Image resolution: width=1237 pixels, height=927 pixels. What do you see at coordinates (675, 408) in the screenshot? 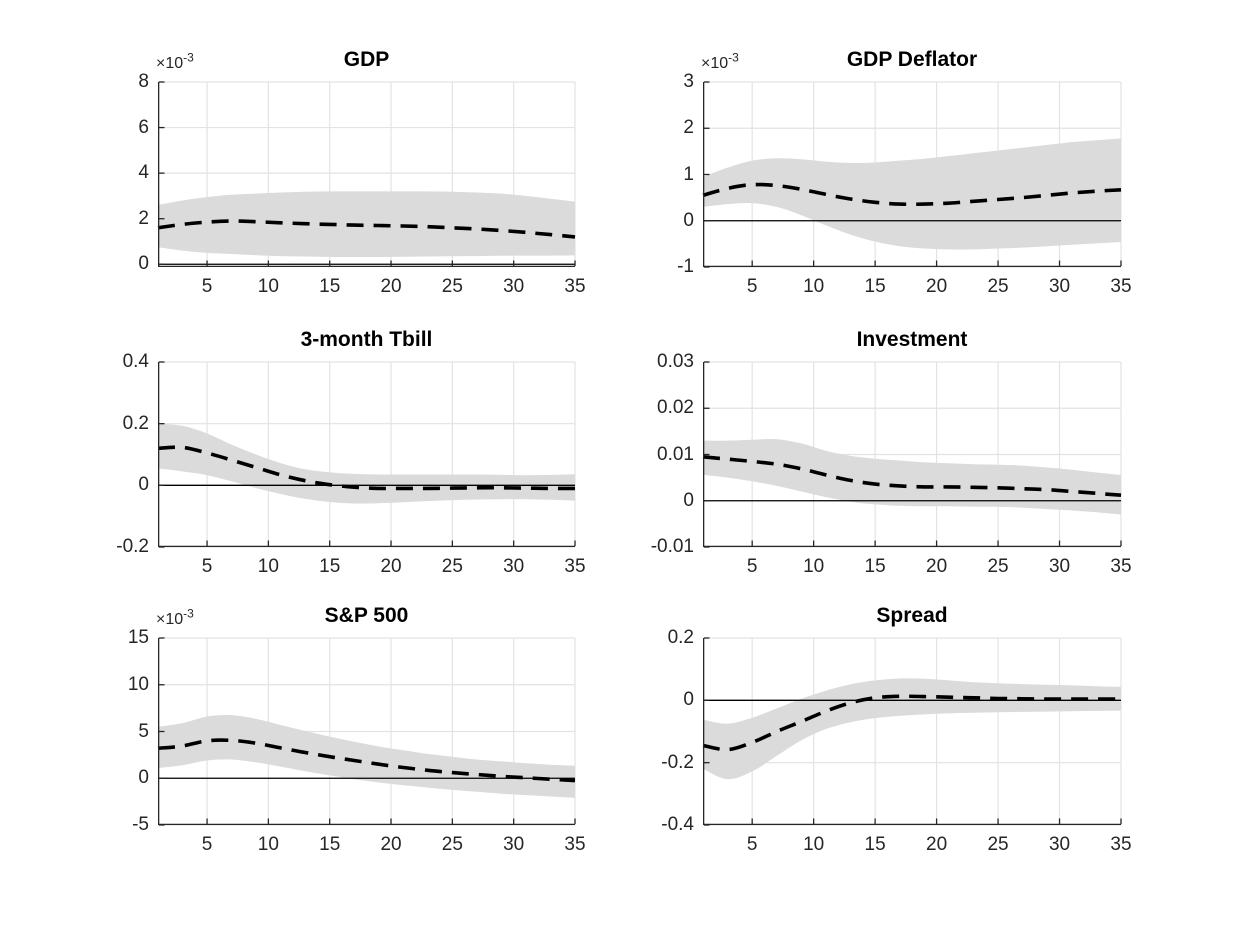
I see `y-tick-label: 0.02` at bounding box center [675, 408].